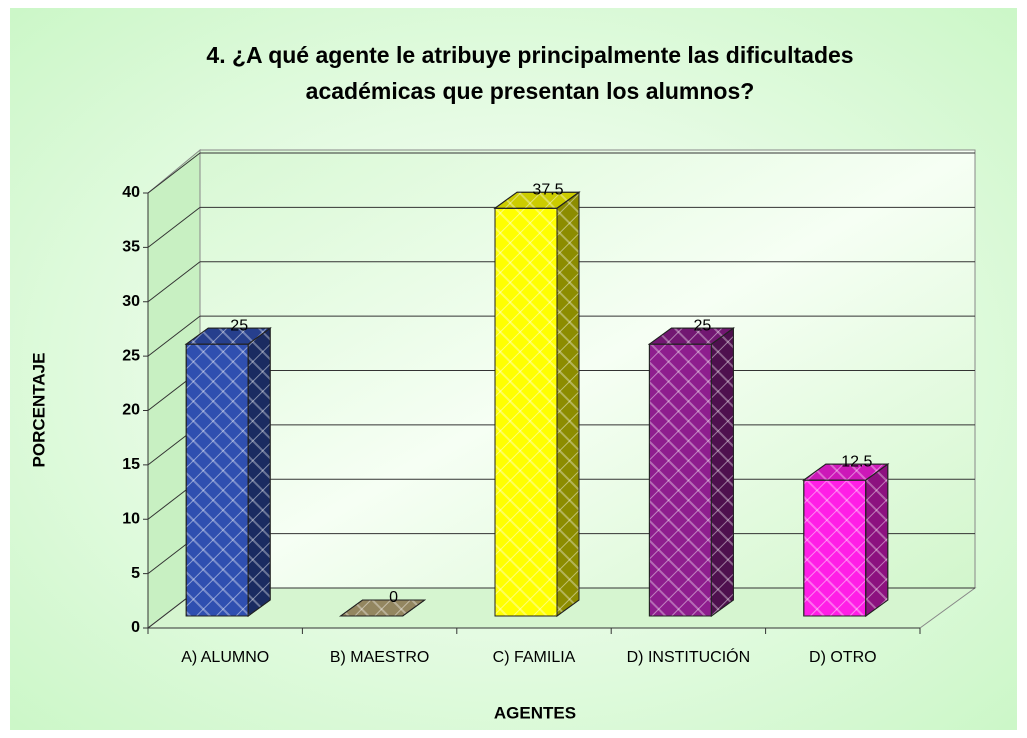 The width and height of the screenshot is (1027, 738). I want to click on y-tick-label: 0, so click(135, 627).